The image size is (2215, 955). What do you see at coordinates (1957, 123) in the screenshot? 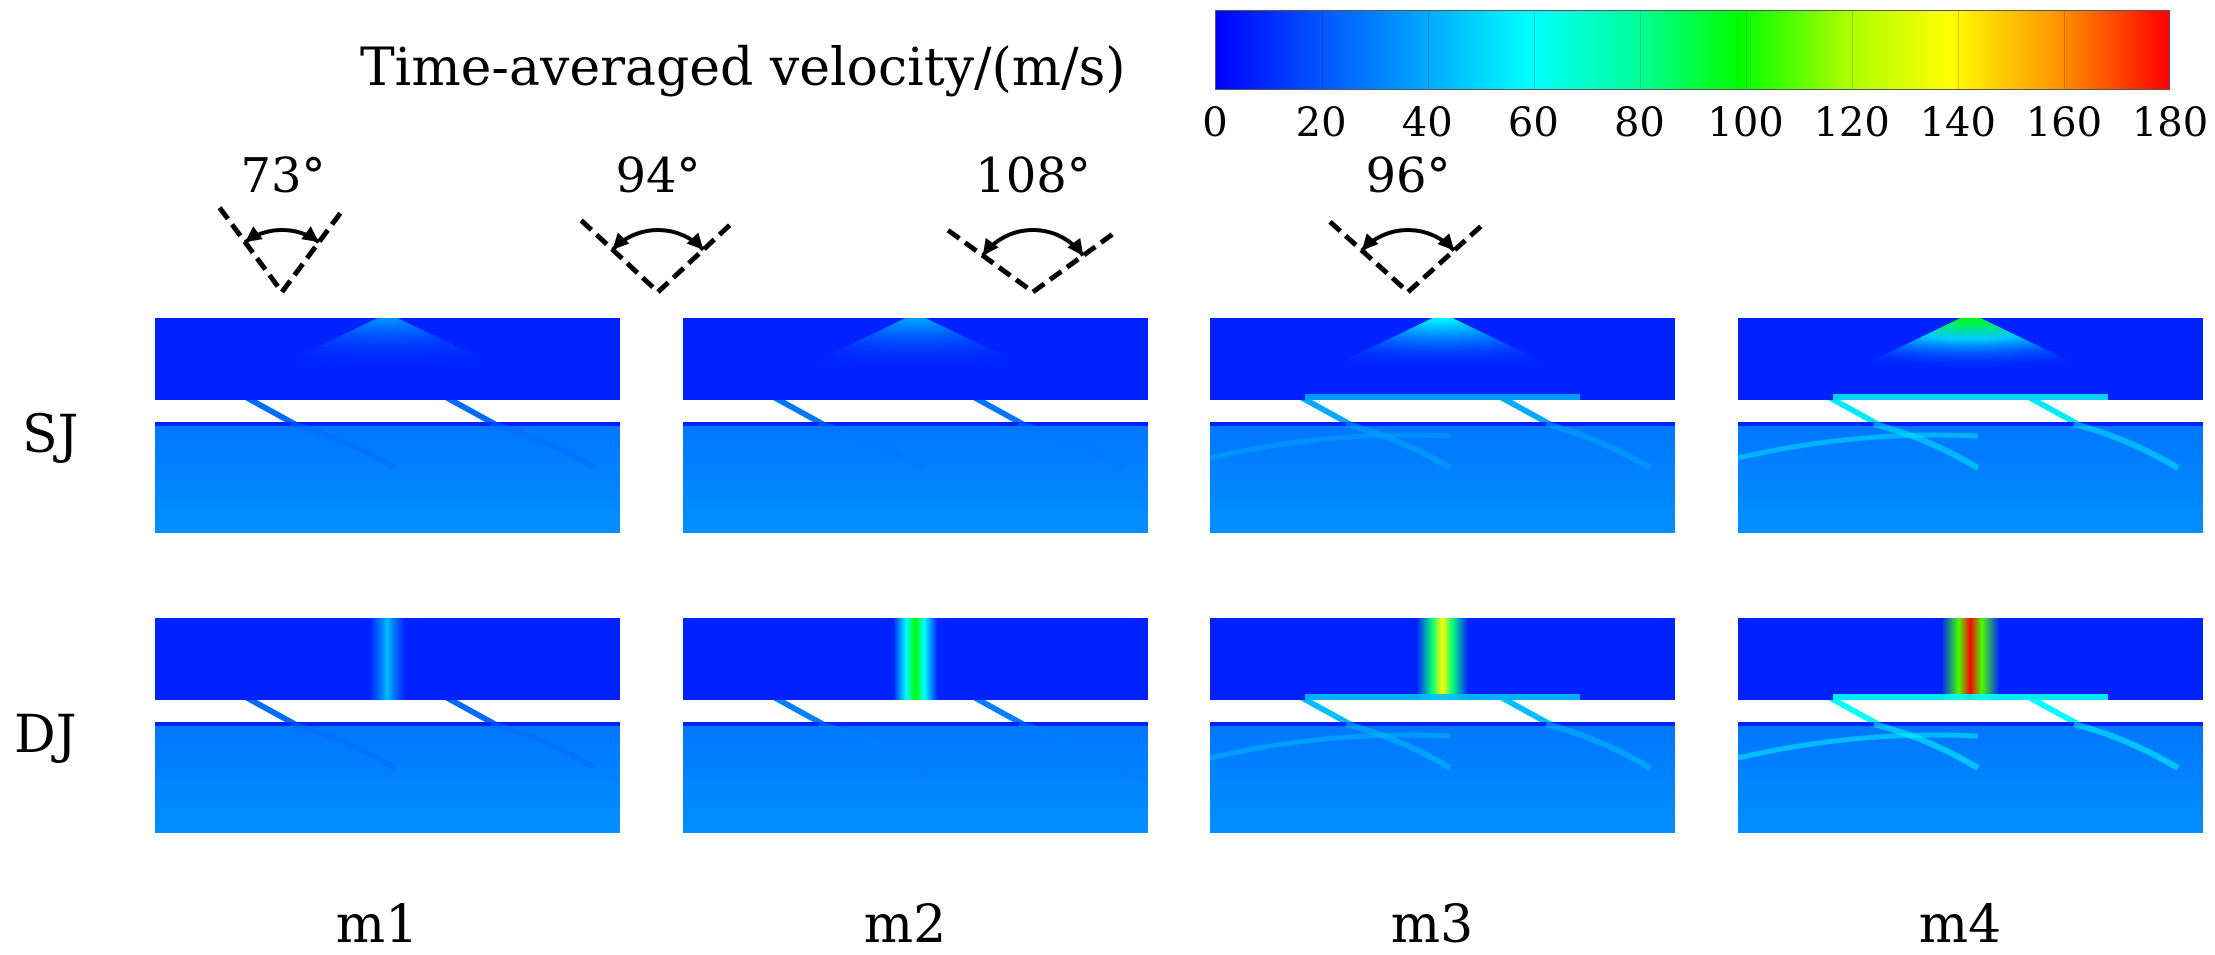
I see `colorbar-tick-label: 140` at bounding box center [1957, 123].